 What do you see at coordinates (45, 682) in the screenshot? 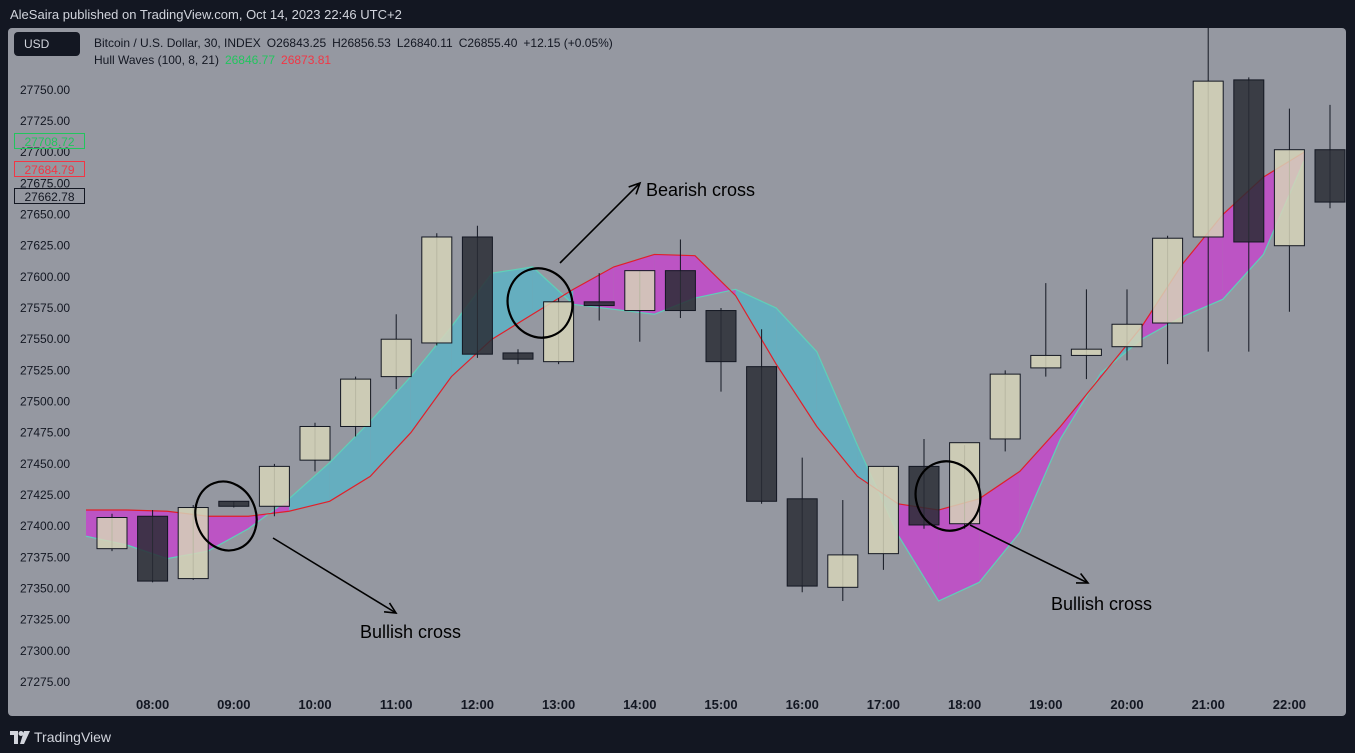
I see `y-tick-label: 27275.00` at bounding box center [45, 682].